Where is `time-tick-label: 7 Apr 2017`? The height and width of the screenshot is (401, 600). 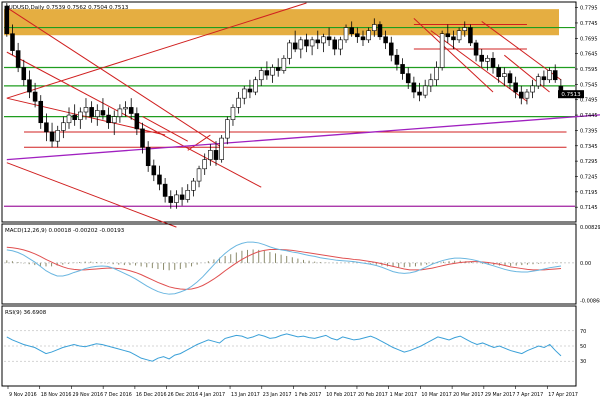
time-tick-label: 7 Apr 2017 is located at coordinates (530, 395).